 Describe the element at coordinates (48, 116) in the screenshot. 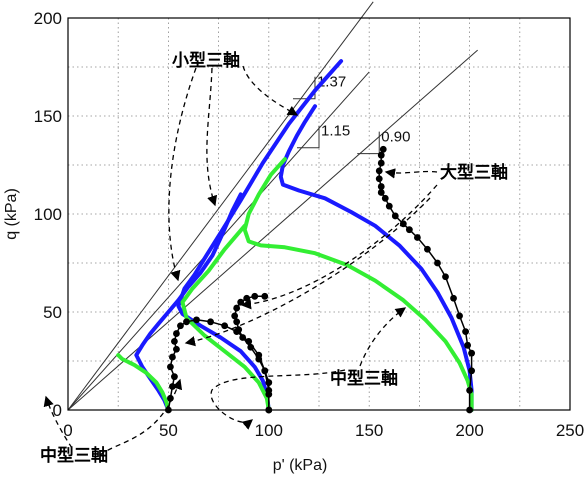

I see `y-tick-label: 150` at that location.